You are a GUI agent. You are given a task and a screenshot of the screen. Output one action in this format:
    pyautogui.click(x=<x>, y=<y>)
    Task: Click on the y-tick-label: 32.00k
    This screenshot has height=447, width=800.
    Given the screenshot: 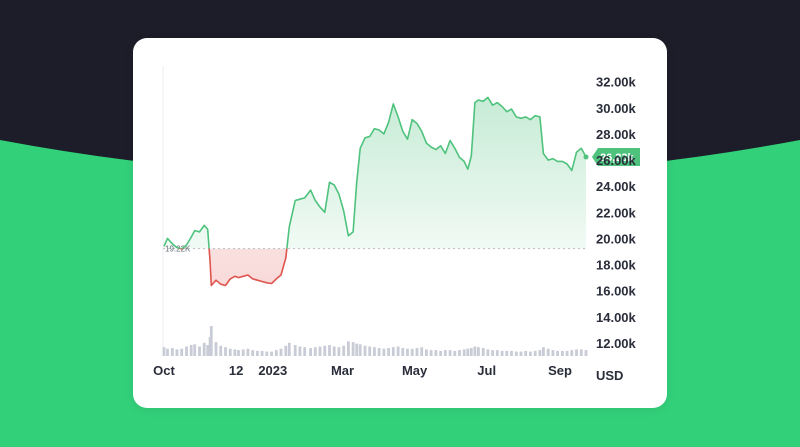 What is the action you would take?
    pyautogui.click(x=616, y=82)
    